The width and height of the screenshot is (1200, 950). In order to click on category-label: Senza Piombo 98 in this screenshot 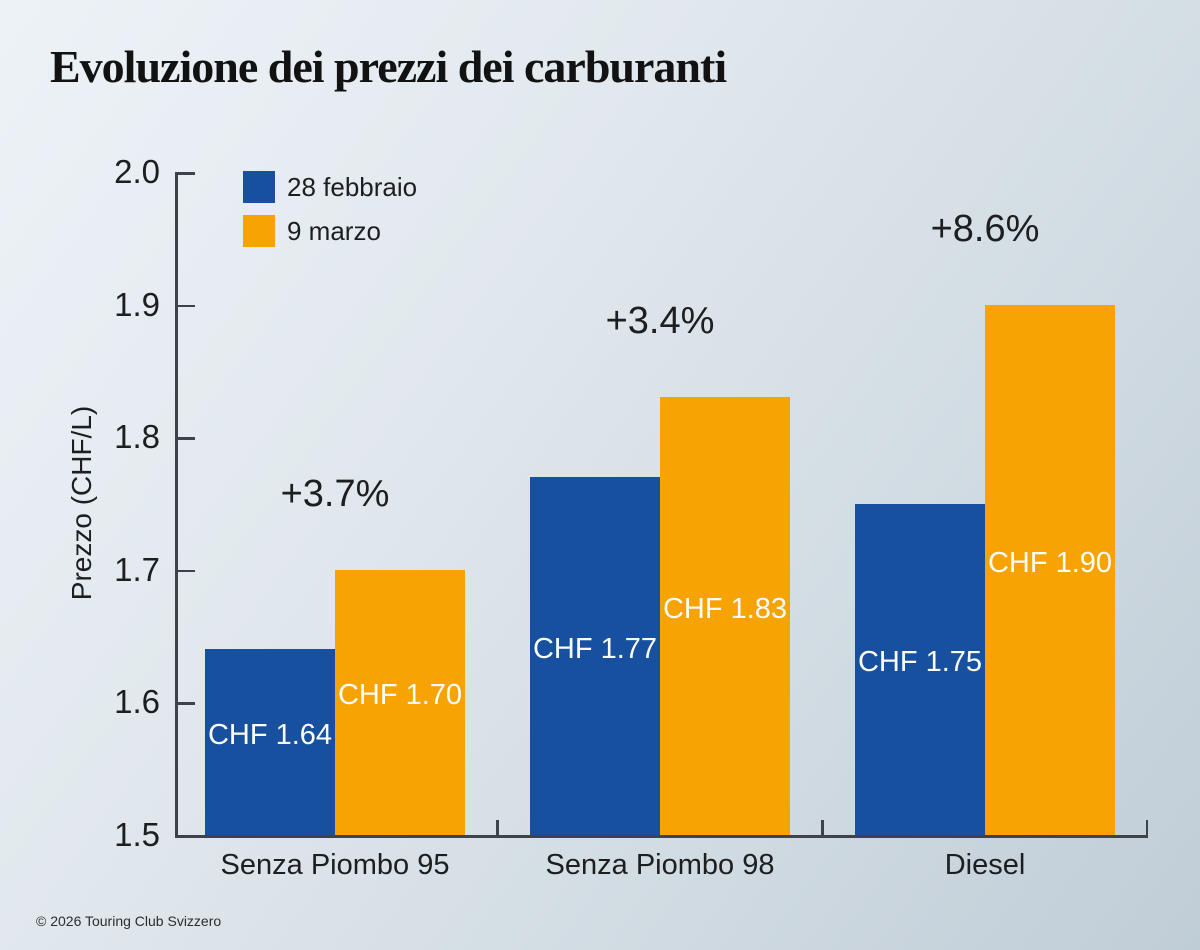, I will do `click(660, 865)`.